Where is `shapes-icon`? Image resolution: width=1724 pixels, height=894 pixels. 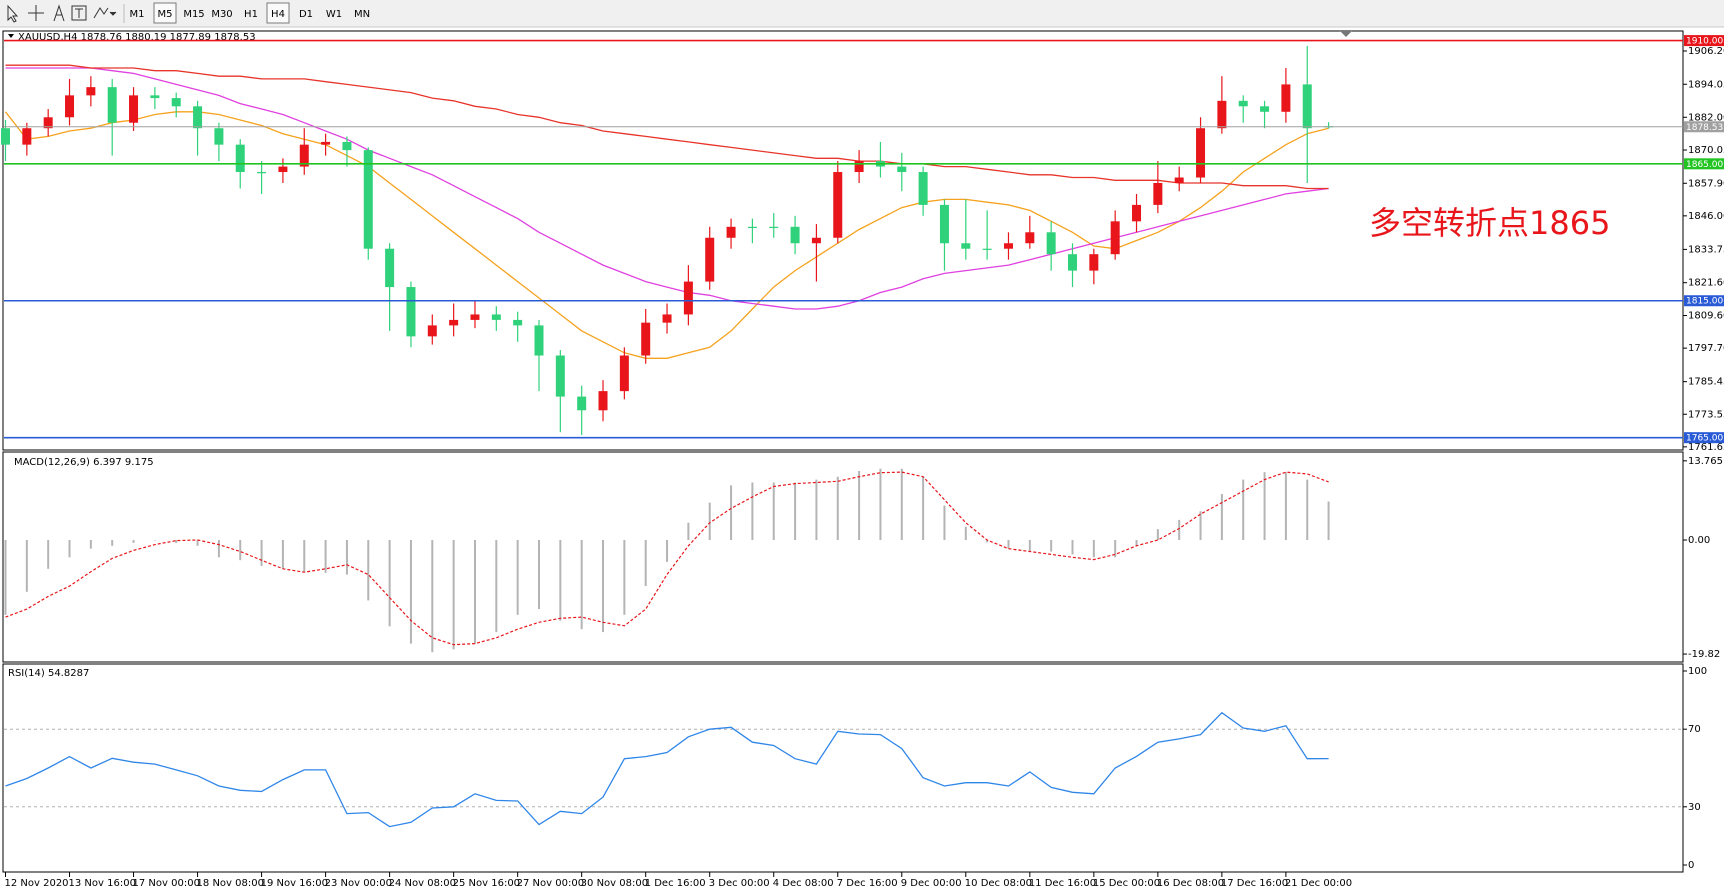
shapes-icon is located at coordinates (101, 13).